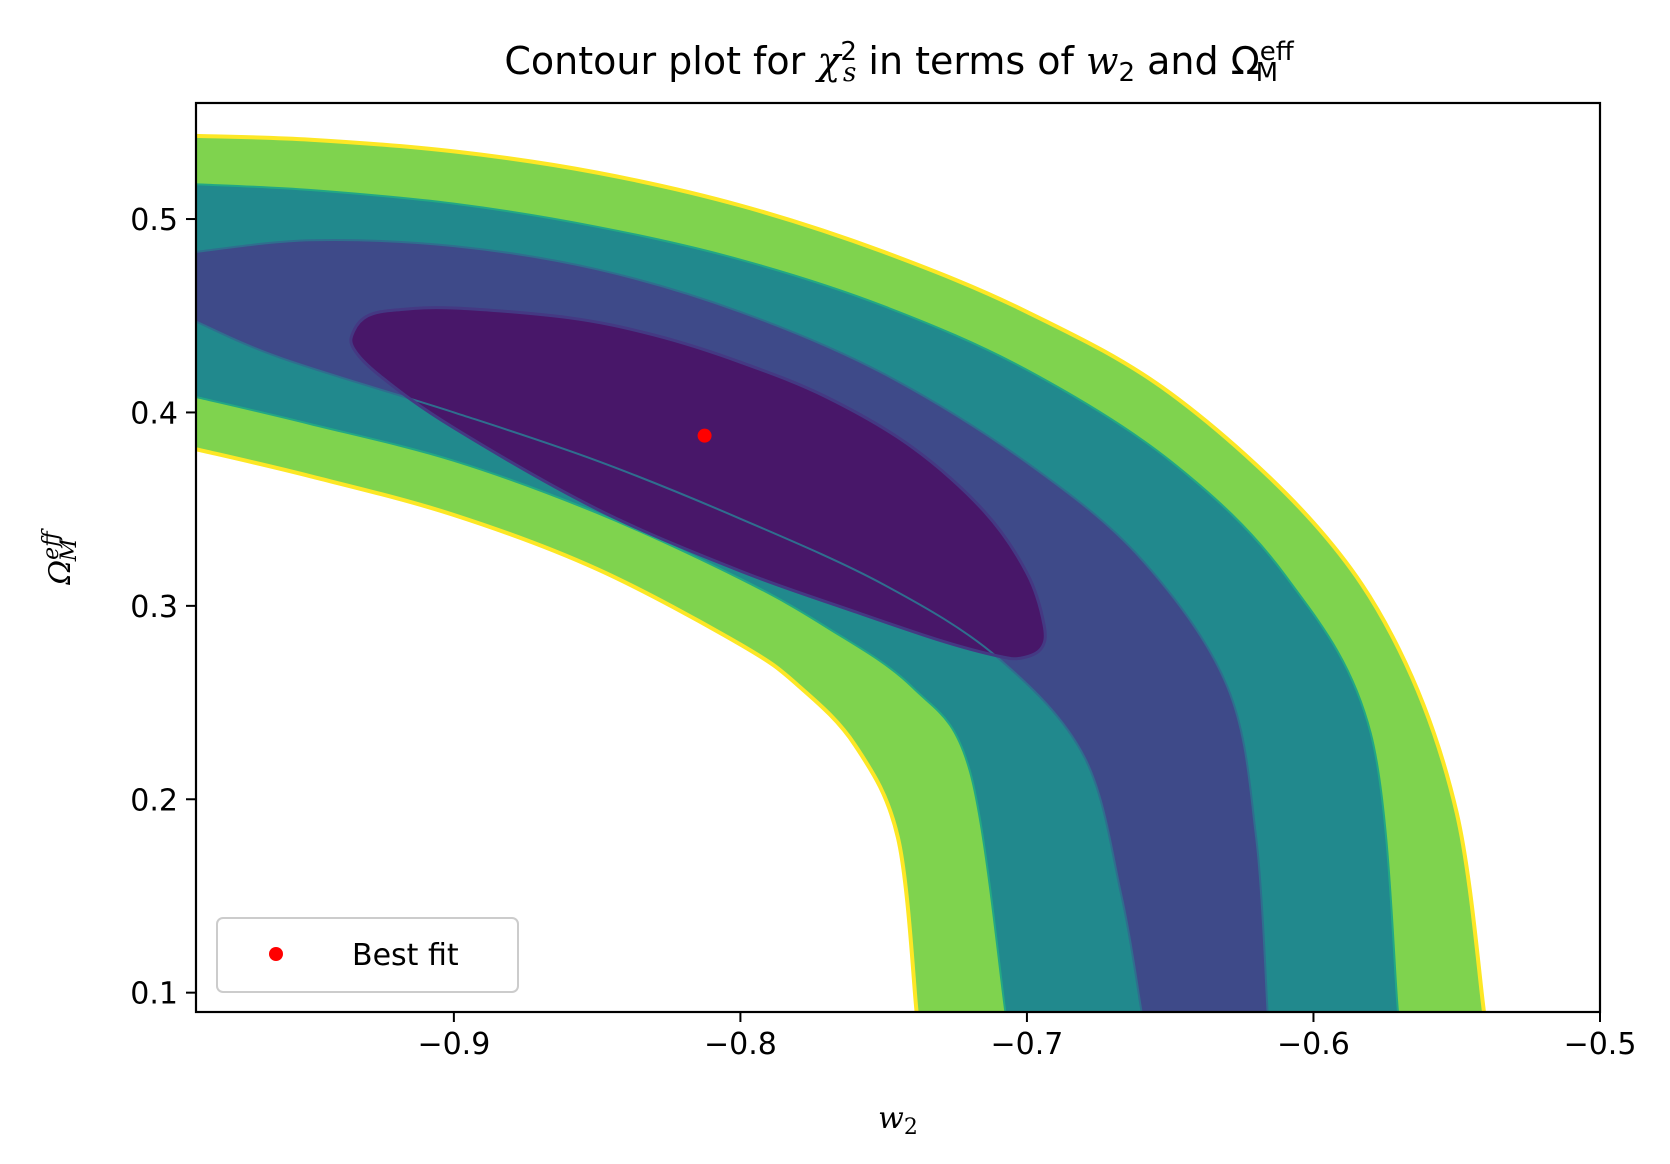  I want to click on x-tick-label: −0.8, so click(740, 1044).